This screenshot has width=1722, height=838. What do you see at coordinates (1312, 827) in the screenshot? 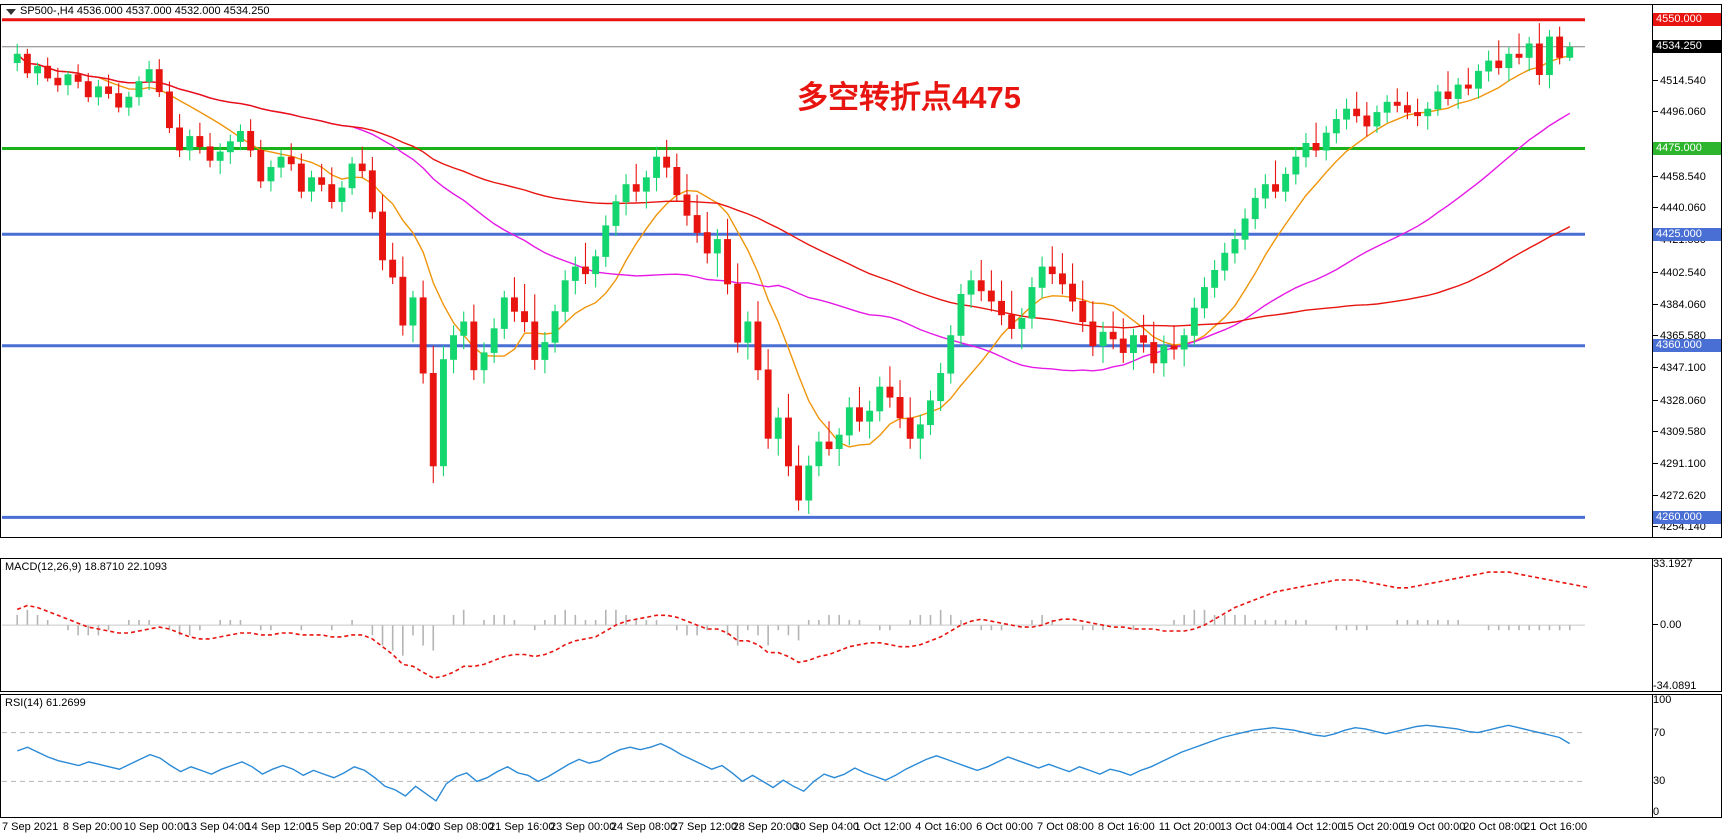
I see `time-axis-label: 14 Oct 12:00` at bounding box center [1312, 827].